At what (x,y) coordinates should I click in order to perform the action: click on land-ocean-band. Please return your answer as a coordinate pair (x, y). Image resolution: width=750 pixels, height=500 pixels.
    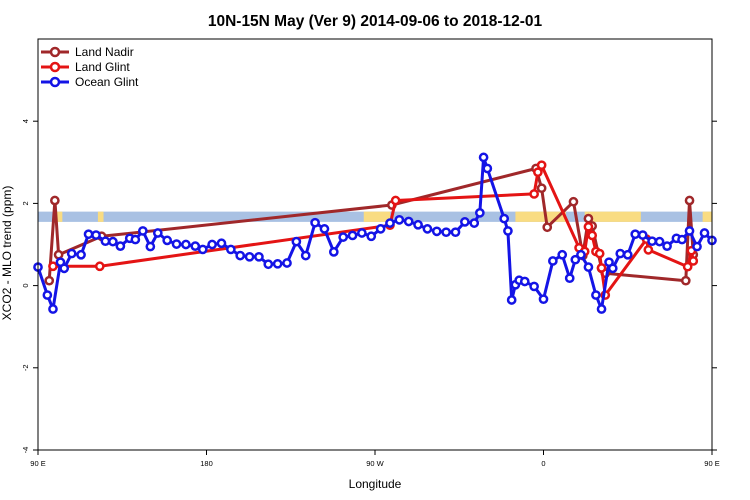
    Looking at the image, I should click on (375, 216).